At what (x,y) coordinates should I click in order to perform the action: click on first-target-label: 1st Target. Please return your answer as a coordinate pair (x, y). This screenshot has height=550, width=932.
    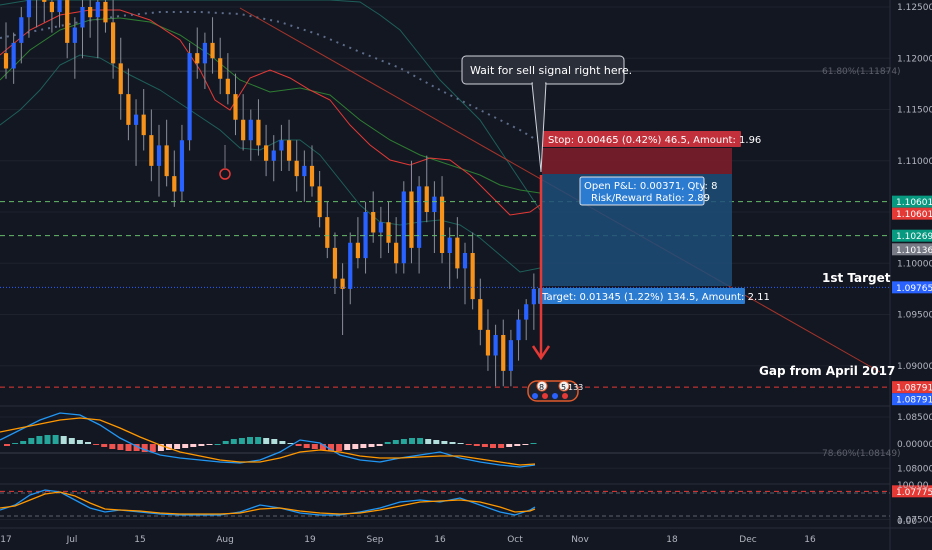
    Looking at the image, I should click on (856, 278).